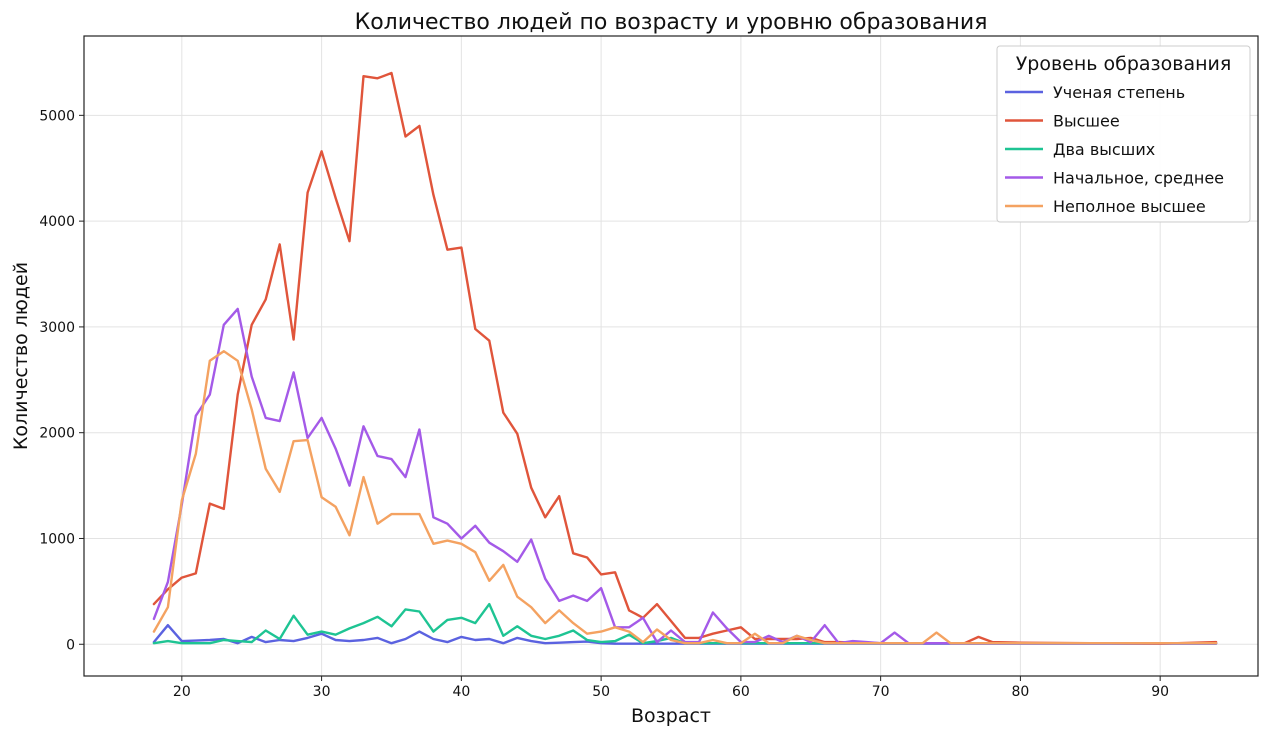 The width and height of the screenshot is (1268, 736). I want to click on x-tick-label: 50, so click(601, 692).